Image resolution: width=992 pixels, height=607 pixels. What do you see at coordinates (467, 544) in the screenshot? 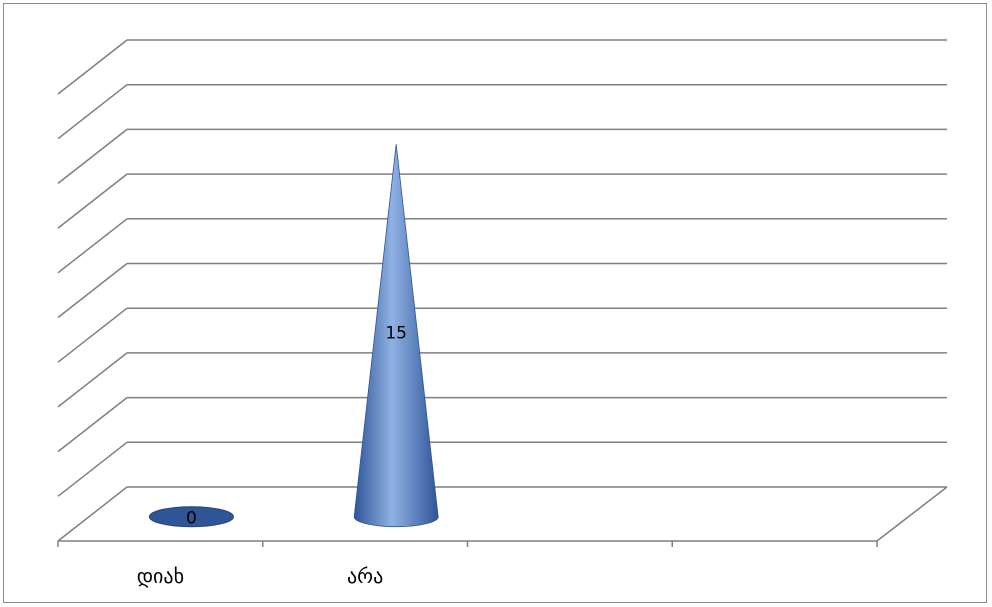
I see `x-axis` at bounding box center [467, 544].